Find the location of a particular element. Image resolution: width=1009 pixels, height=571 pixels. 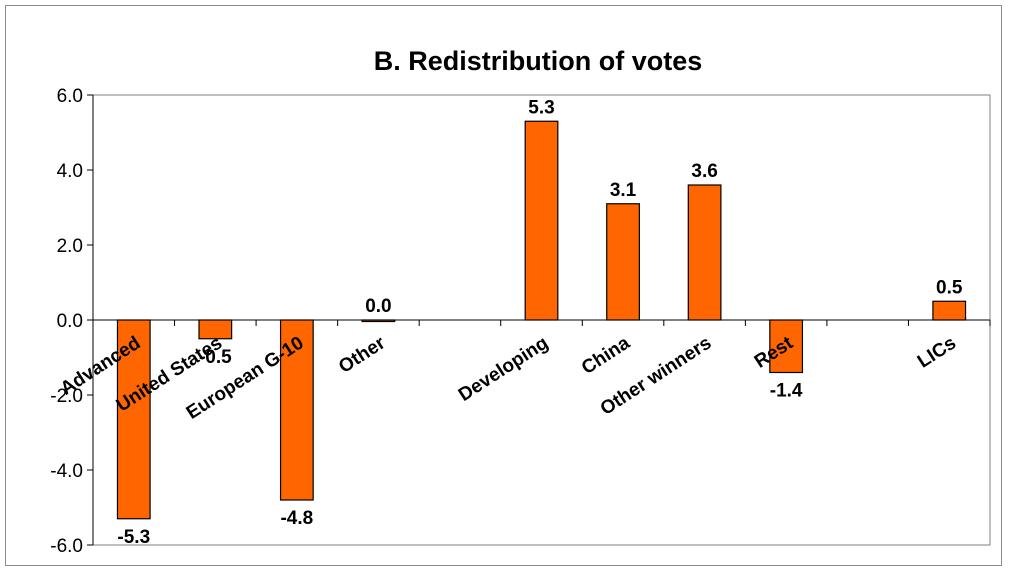

y-axis: -6.0 -4.0 -2.0 0.0 2.0 4.0 6.0 is located at coordinates (72, 321).